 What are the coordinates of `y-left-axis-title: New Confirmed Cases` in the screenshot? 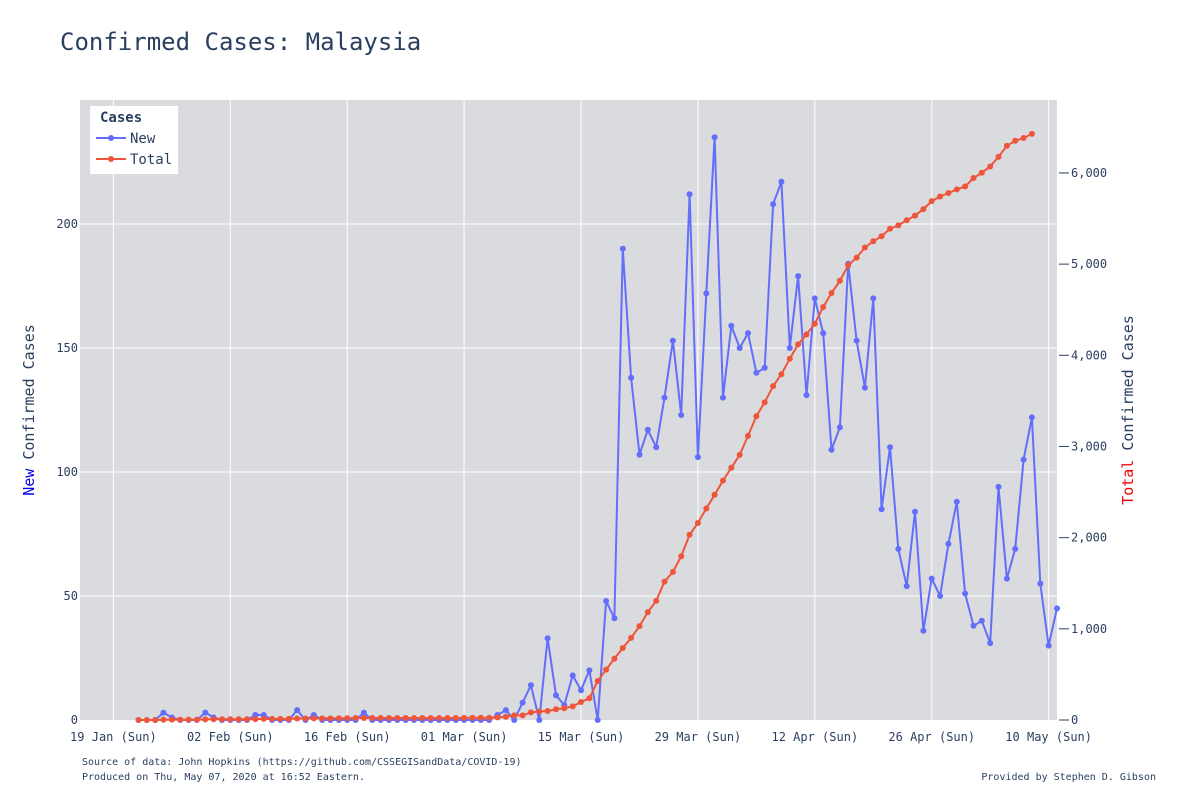 It's located at (29, 410).